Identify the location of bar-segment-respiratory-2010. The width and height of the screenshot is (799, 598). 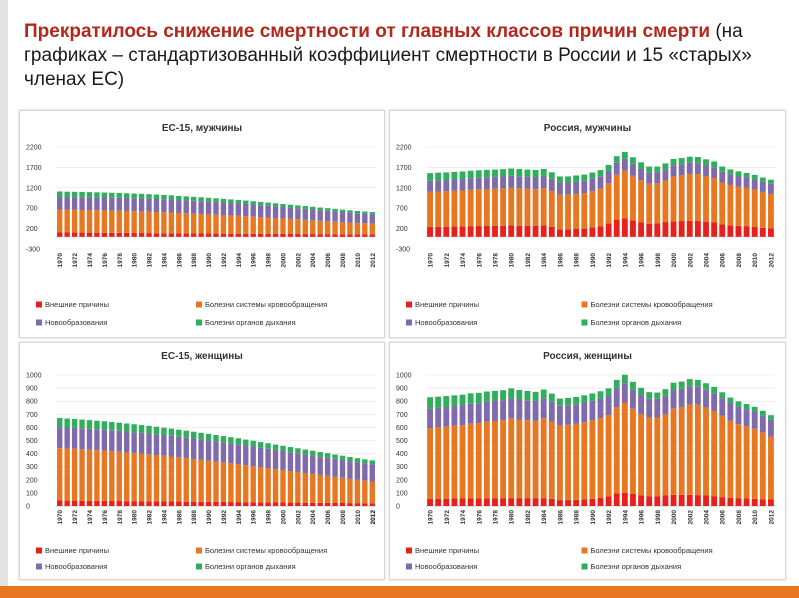
(357, 212).